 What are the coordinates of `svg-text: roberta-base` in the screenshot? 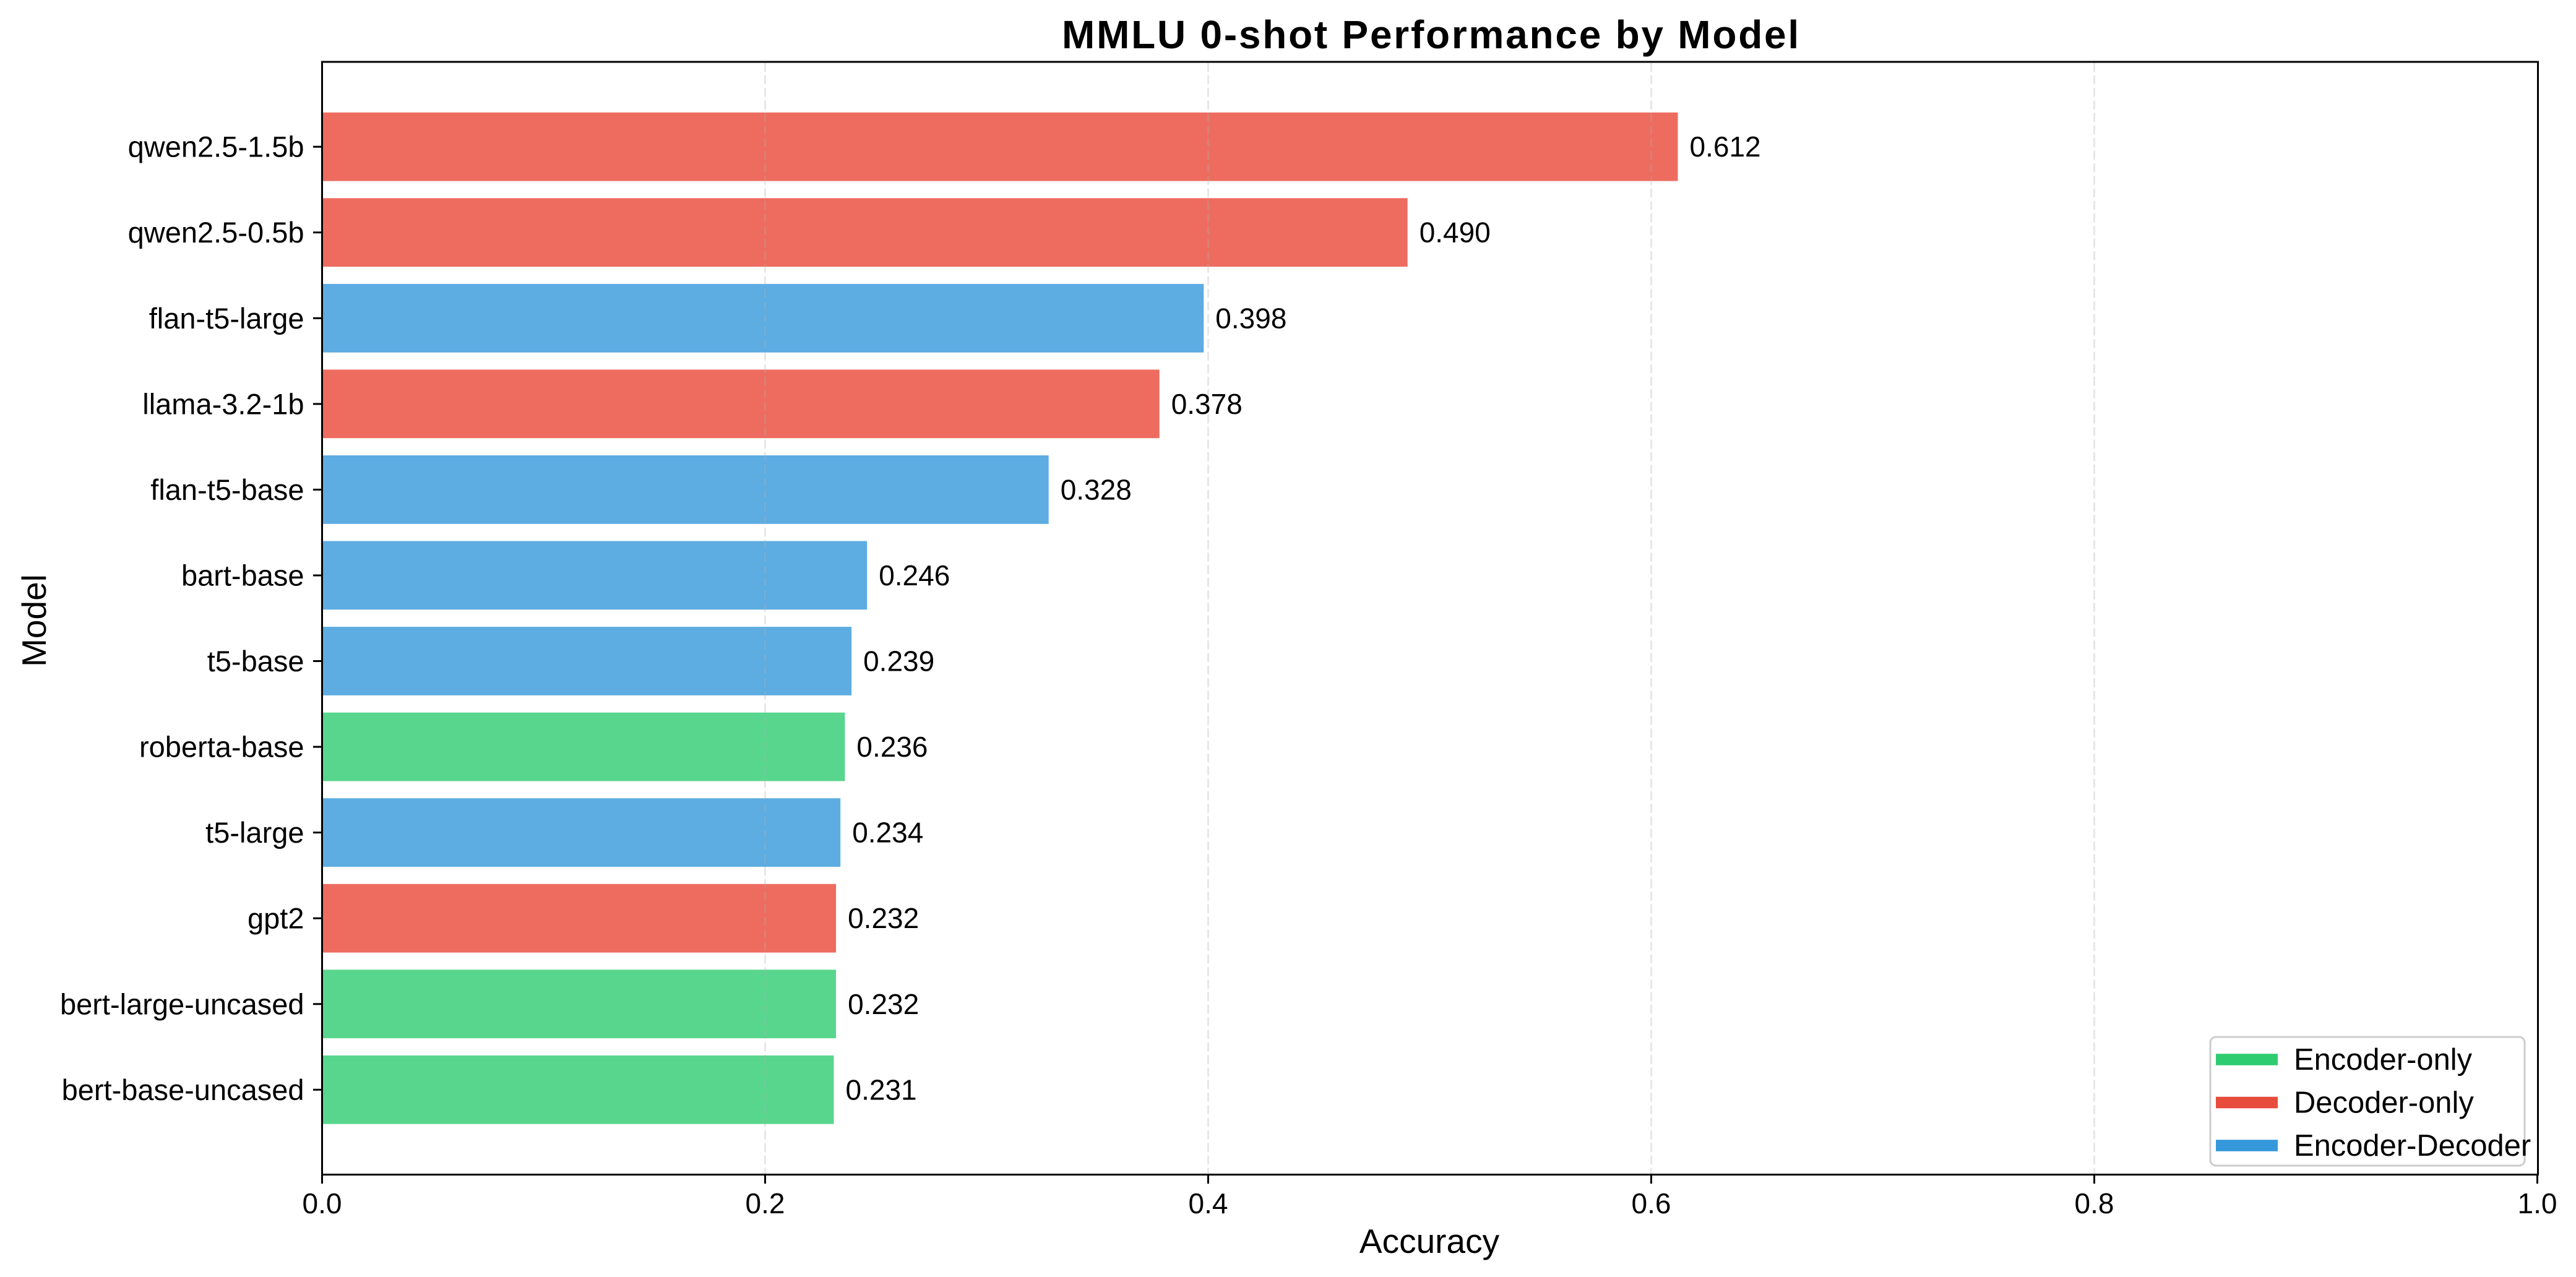 It's located at (221, 747).